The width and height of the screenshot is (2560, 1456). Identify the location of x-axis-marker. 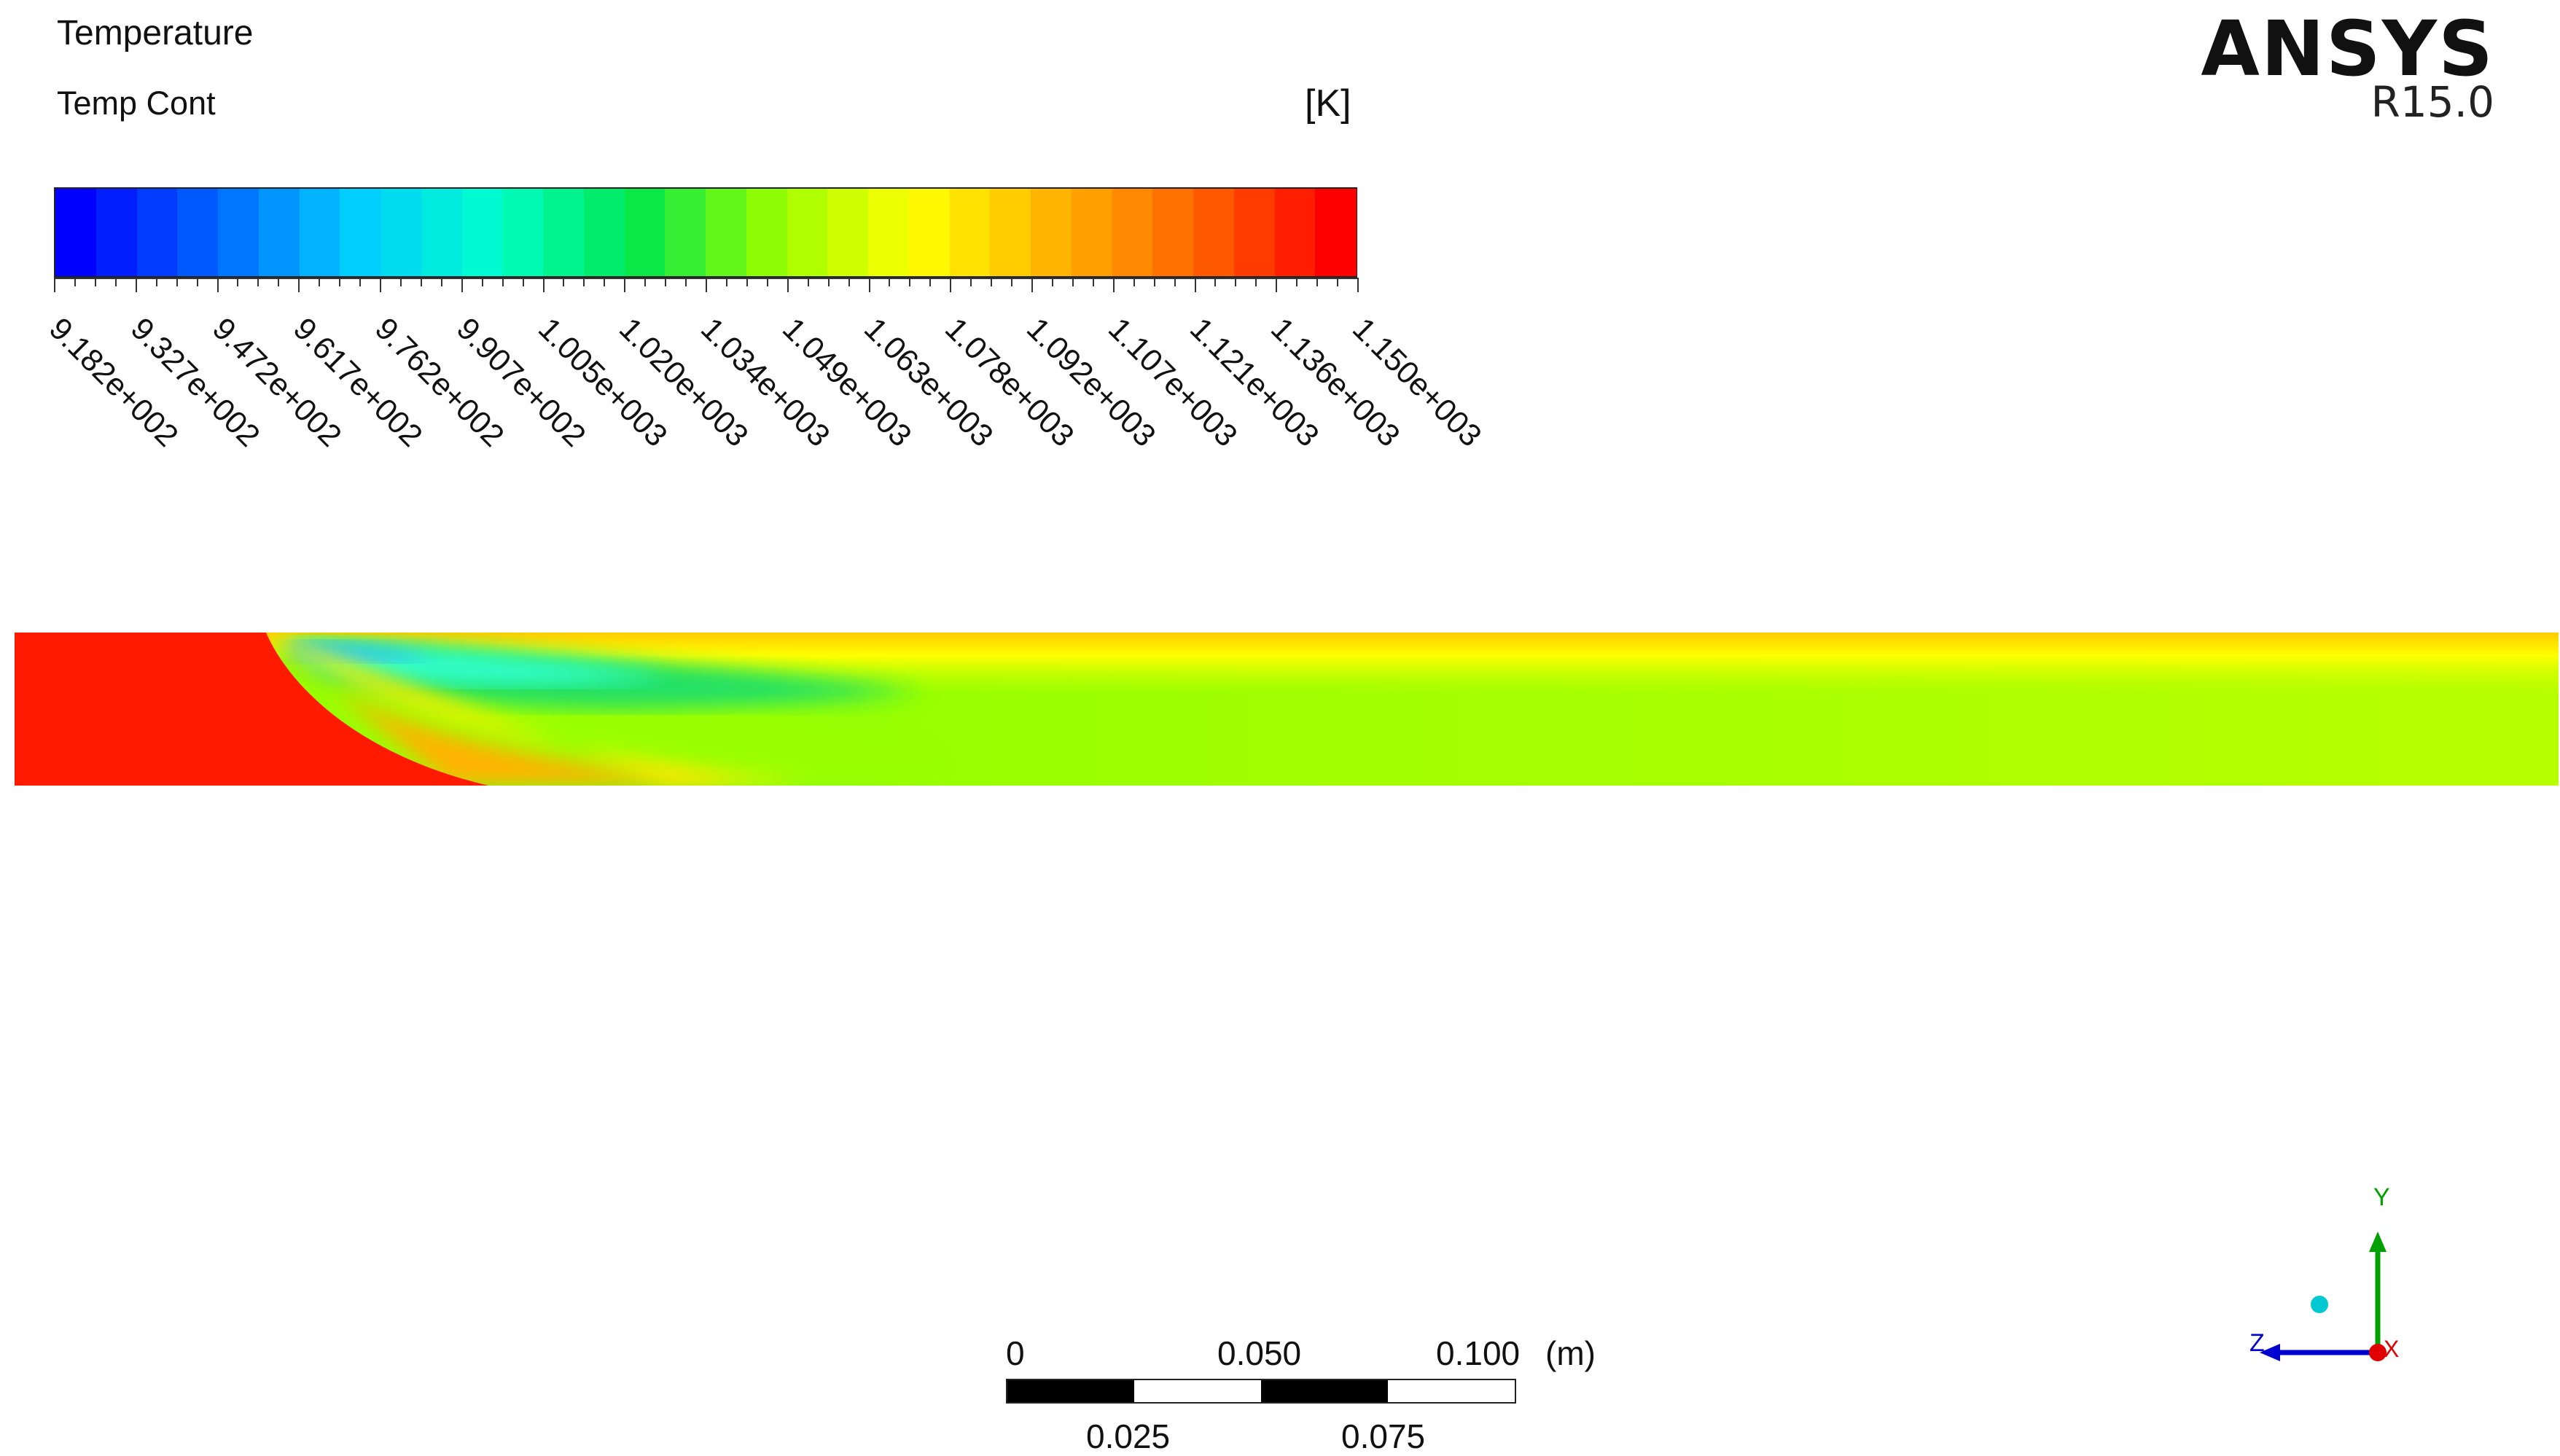
(2378, 1352).